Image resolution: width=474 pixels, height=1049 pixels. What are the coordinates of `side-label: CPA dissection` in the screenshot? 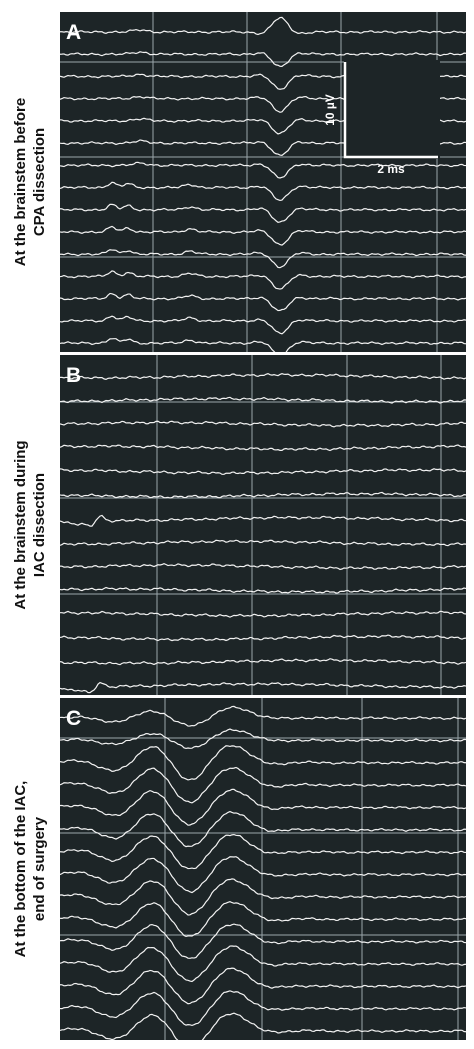 It's located at (39, 182).